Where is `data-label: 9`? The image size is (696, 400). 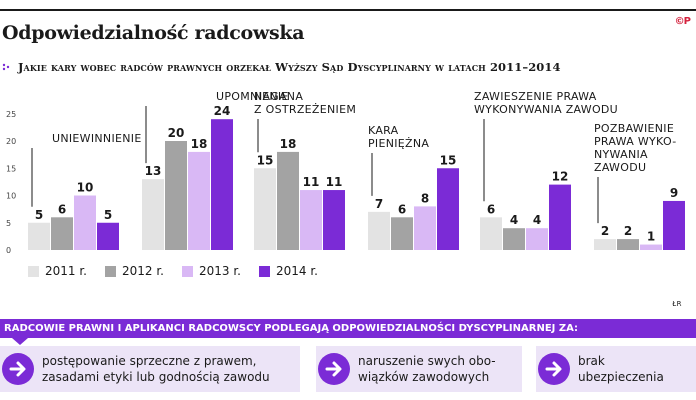
data-label: 9 is located at coordinates (674, 193).